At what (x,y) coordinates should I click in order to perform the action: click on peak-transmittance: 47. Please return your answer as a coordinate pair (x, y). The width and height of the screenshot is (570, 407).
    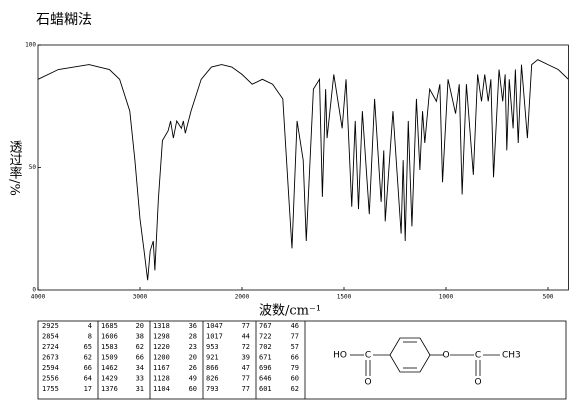
    Looking at the image, I should click on (246, 368).